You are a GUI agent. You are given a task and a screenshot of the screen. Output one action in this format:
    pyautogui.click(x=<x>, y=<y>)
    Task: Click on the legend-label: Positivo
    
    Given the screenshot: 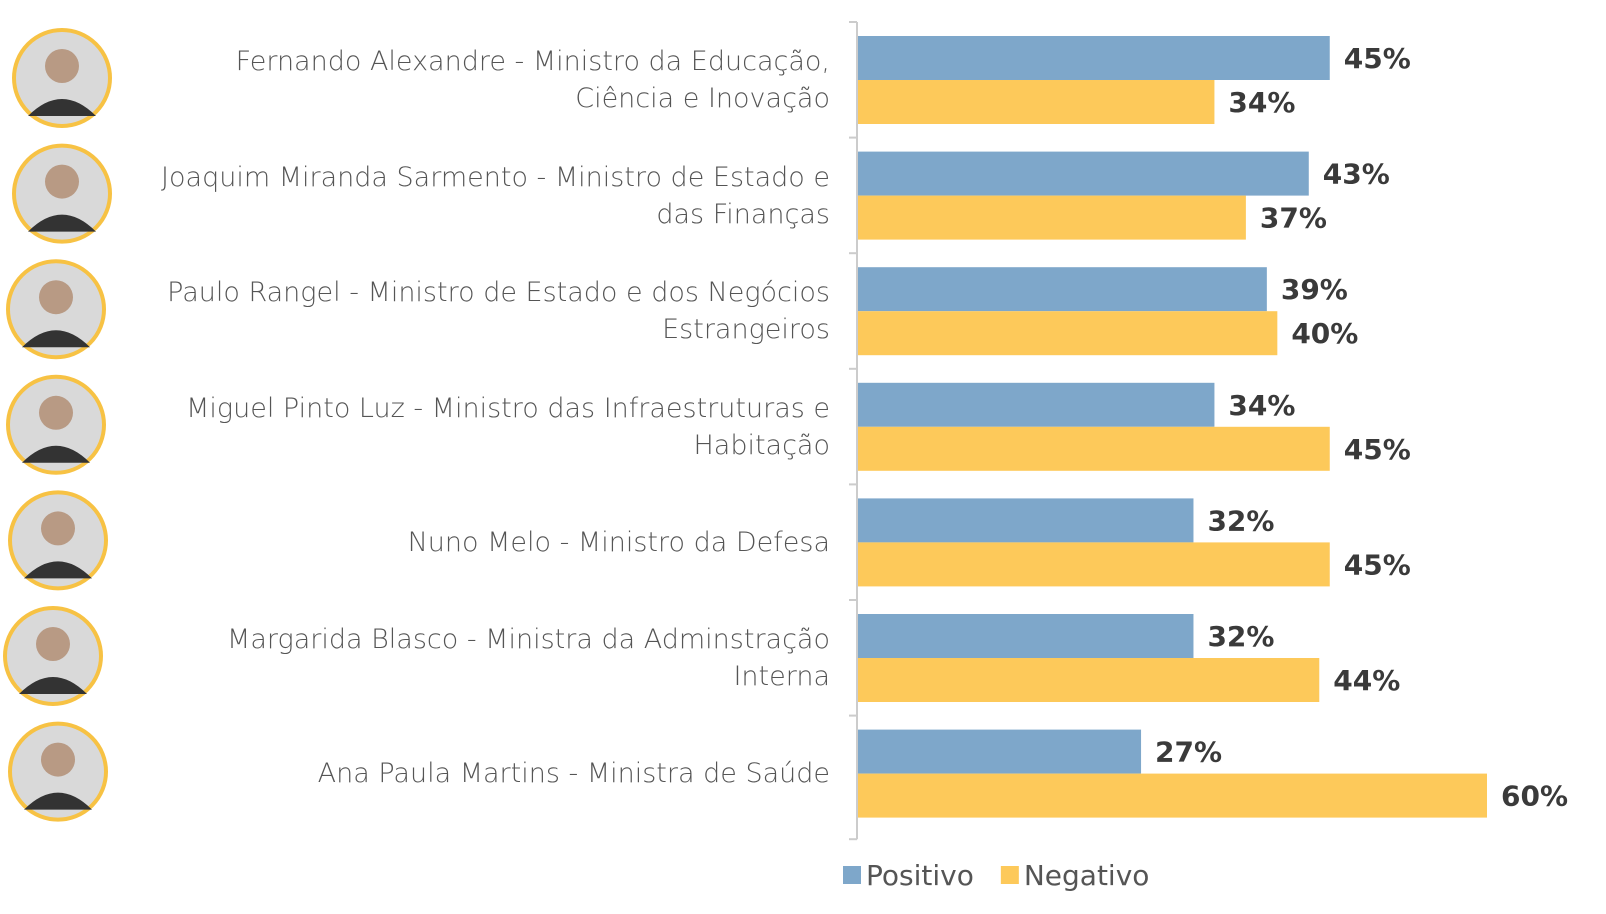 What is the action you would take?
    pyautogui.click(x=920, y=875)
    